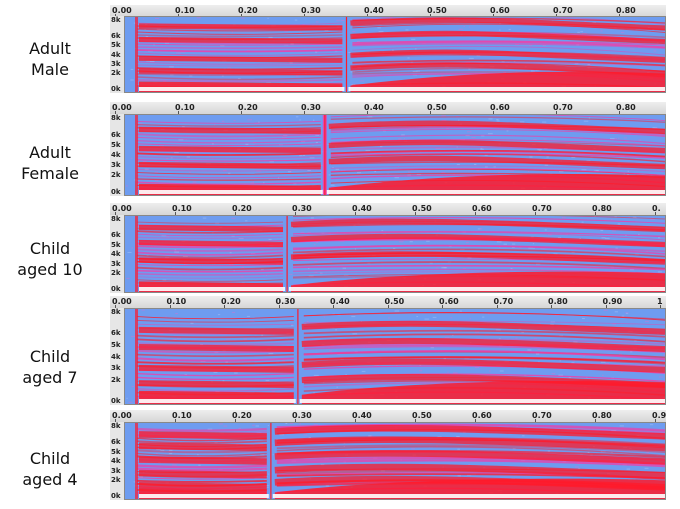 This screenshot has width=680, height=509. What do you see at coordinates (660, 301) in the screenshot?
I see `time-tick-label: 1` at bounding box center [660, 301].